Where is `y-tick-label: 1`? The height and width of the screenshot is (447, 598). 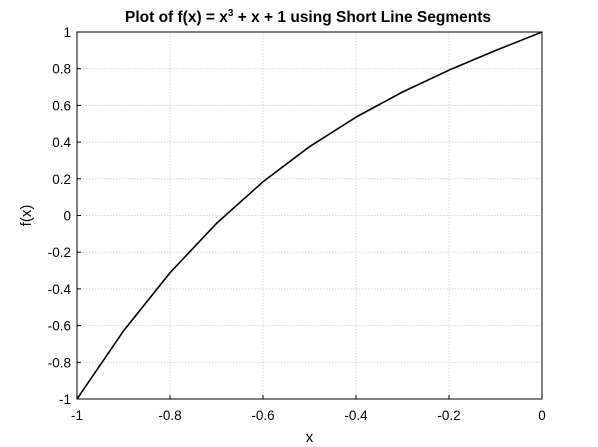
y-tick-label: 1 is located at coordinates (67, 32).